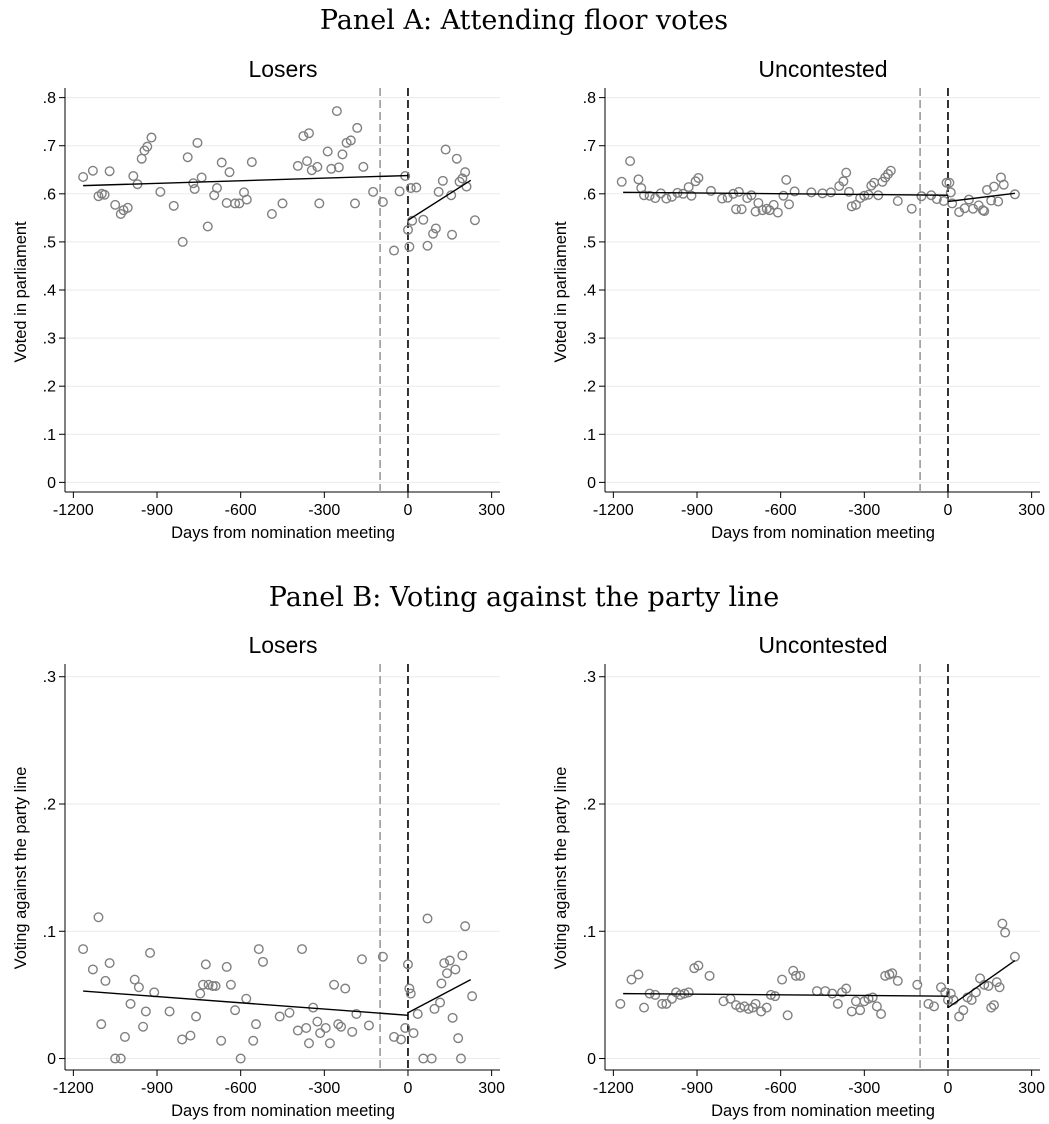  Describe the element at coordinates (49, 387) in the screenshot. I see `y-tick-label: .2` at that location.